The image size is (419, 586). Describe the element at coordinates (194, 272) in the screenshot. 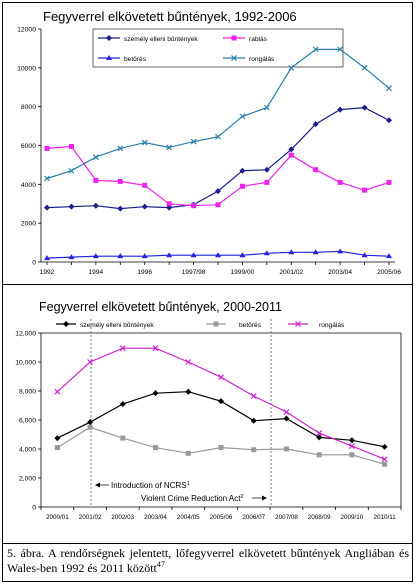

I see `x-tick-label: 1997/98` at that location.